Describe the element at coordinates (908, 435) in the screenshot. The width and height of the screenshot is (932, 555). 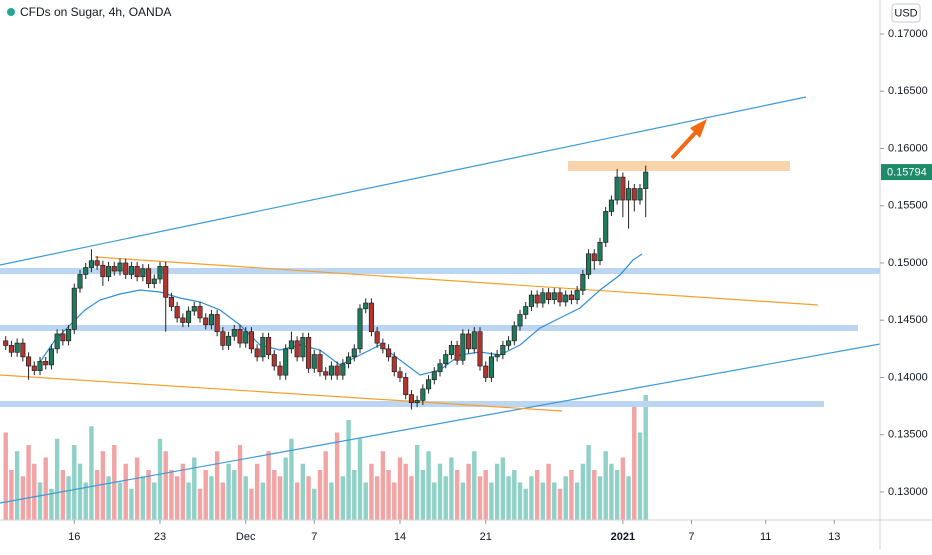
I see `y-tick-label: 0.13500` at that location.